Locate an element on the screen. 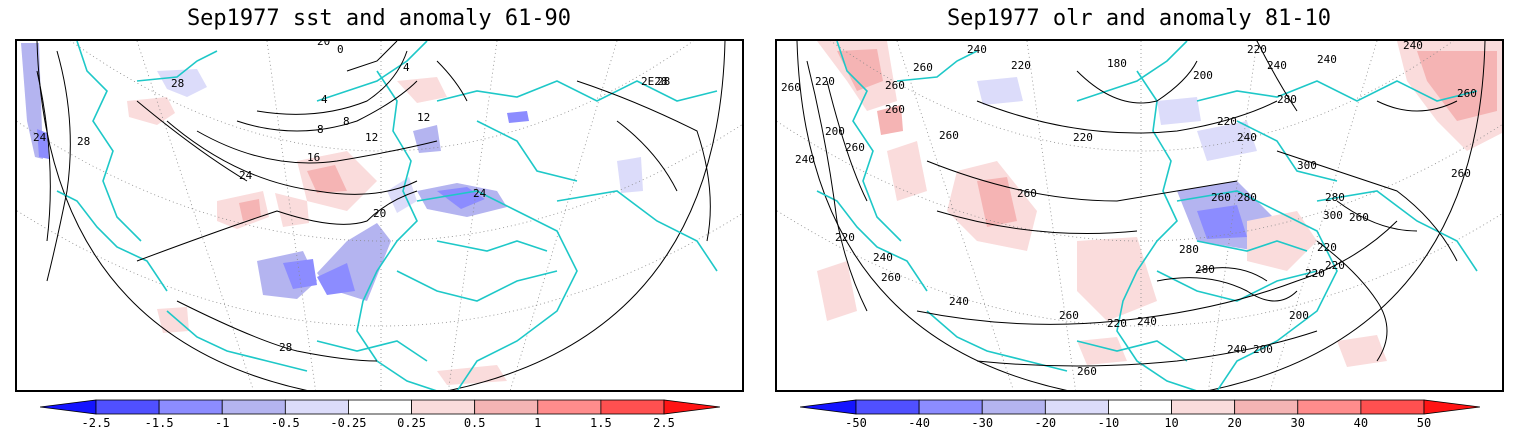 This screenshot has width=1520, height=430. colorbar-tick-label: 1 is located at coordinates (538, 423).